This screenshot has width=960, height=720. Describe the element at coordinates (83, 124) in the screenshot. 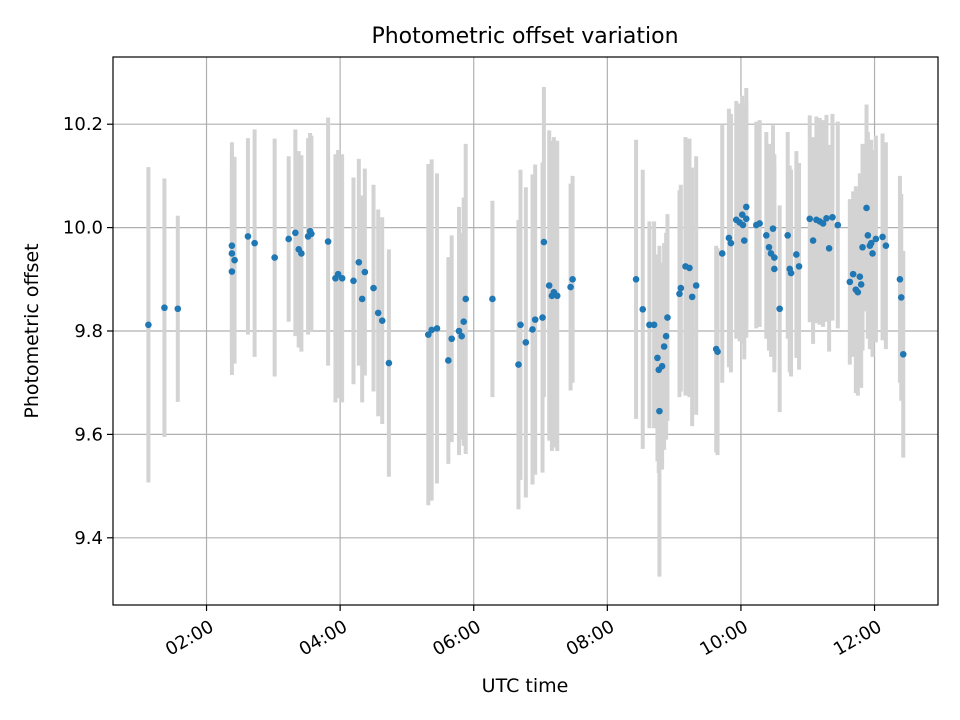

I see `y-tick-label: 10.2` at that location.